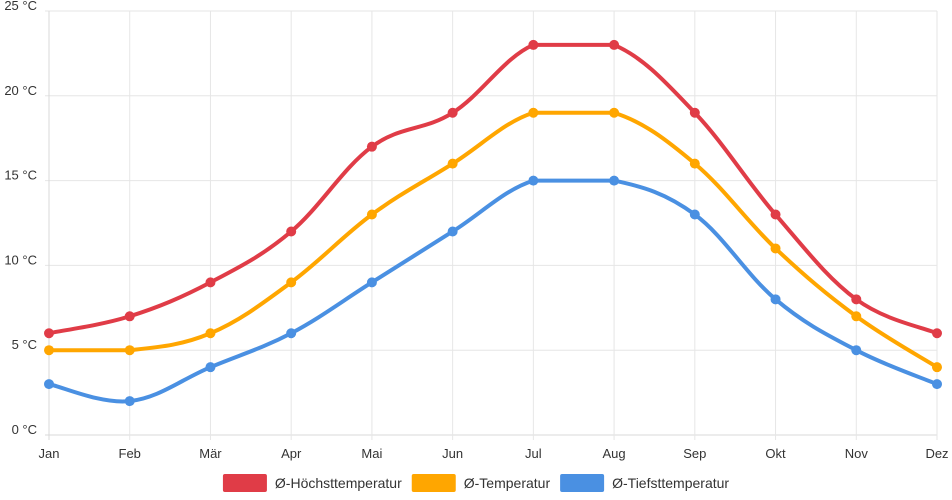 The height and width of the screenshot is (500, 952). I want to click on x-tick-label: Dez, so click(936, 453).